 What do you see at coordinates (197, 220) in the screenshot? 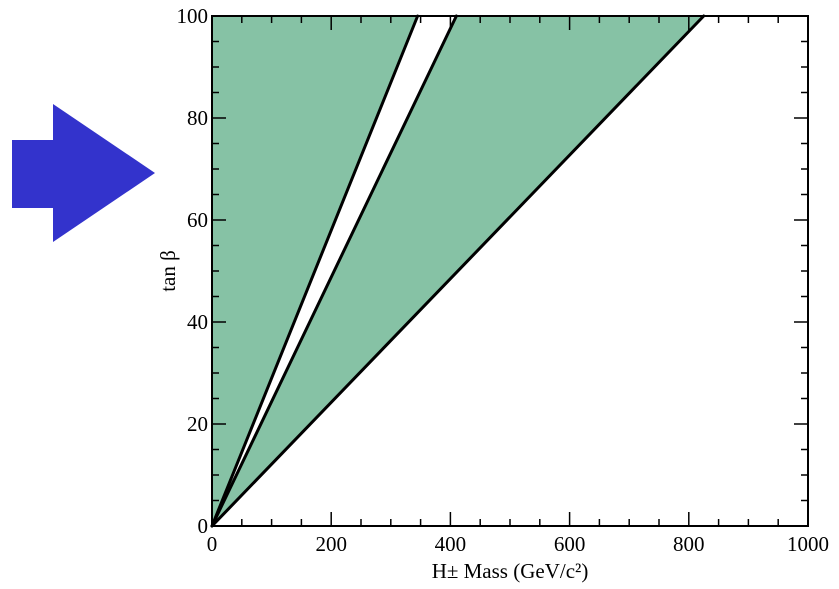
I see `y-tick-label: 60` at bounding box center [197, 220].